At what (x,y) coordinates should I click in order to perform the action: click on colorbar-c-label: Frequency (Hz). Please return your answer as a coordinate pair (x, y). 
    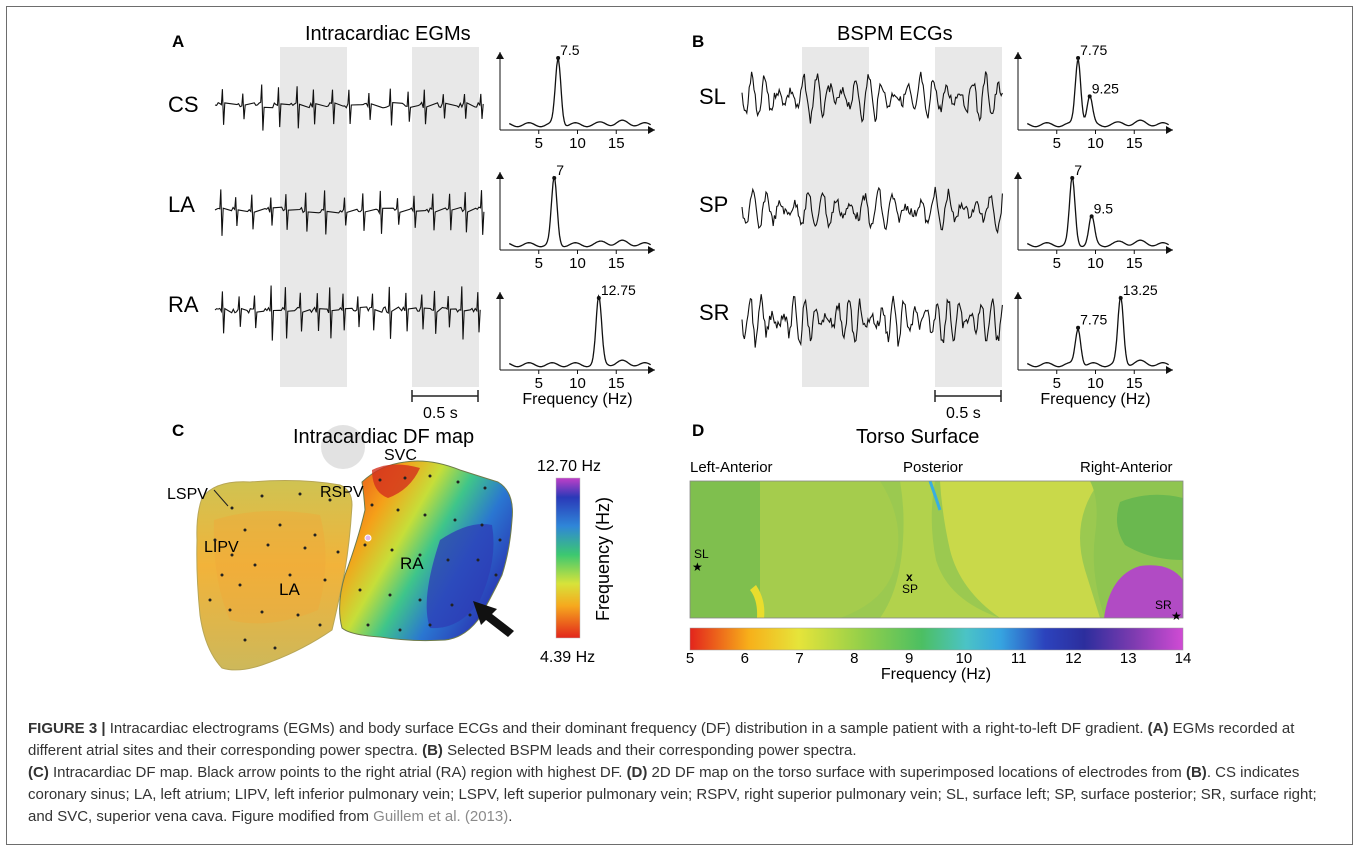
    Looking at the image, I should click on (603, 559).